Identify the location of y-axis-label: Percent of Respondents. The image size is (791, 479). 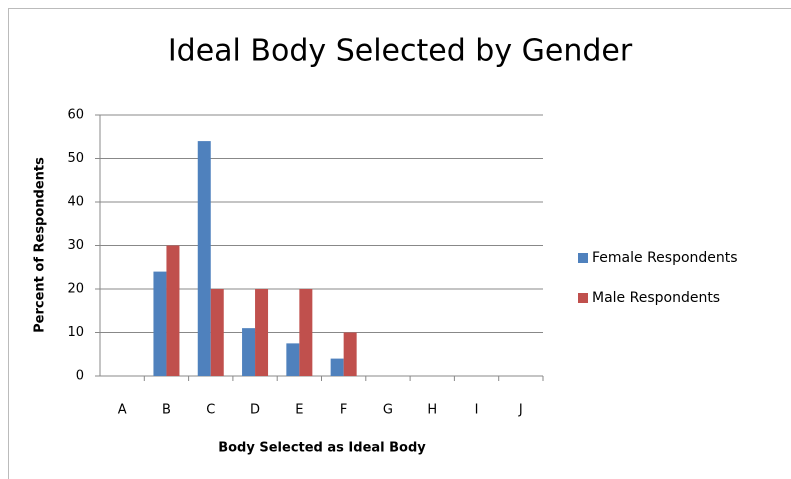
(40, 245).